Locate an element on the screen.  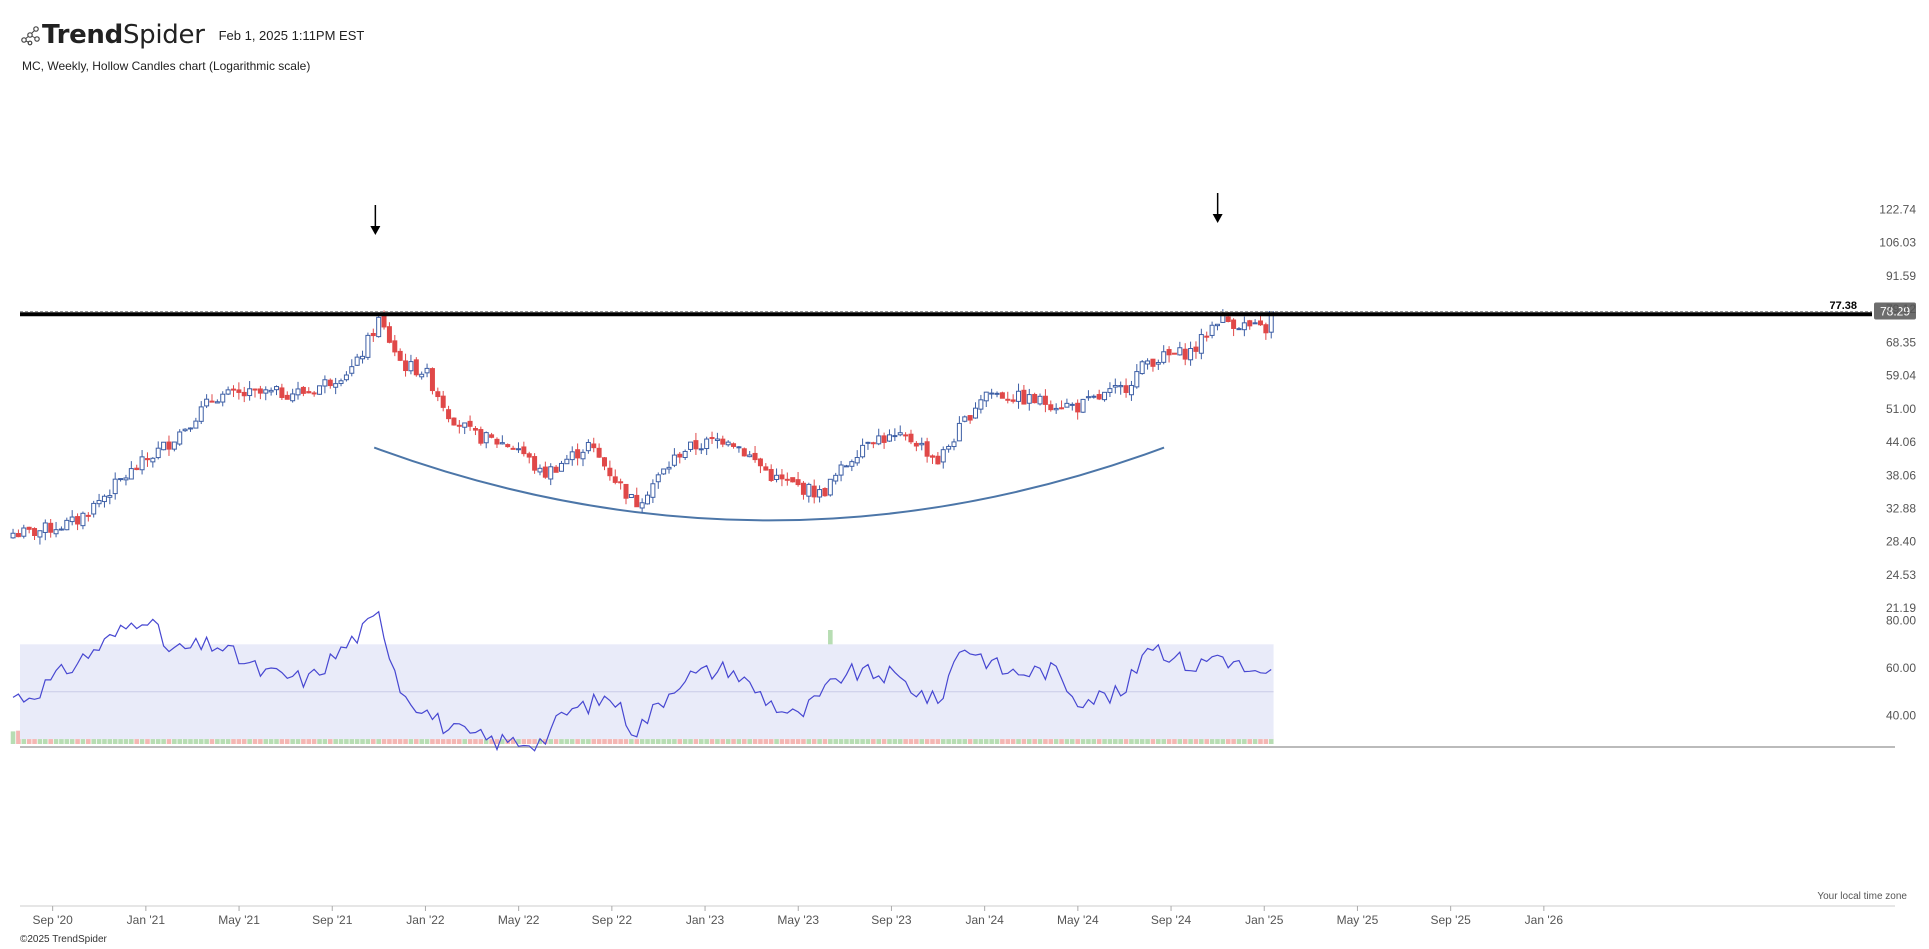
resistance-level: 77.38 78.29 is located at coordinates (968, 310).